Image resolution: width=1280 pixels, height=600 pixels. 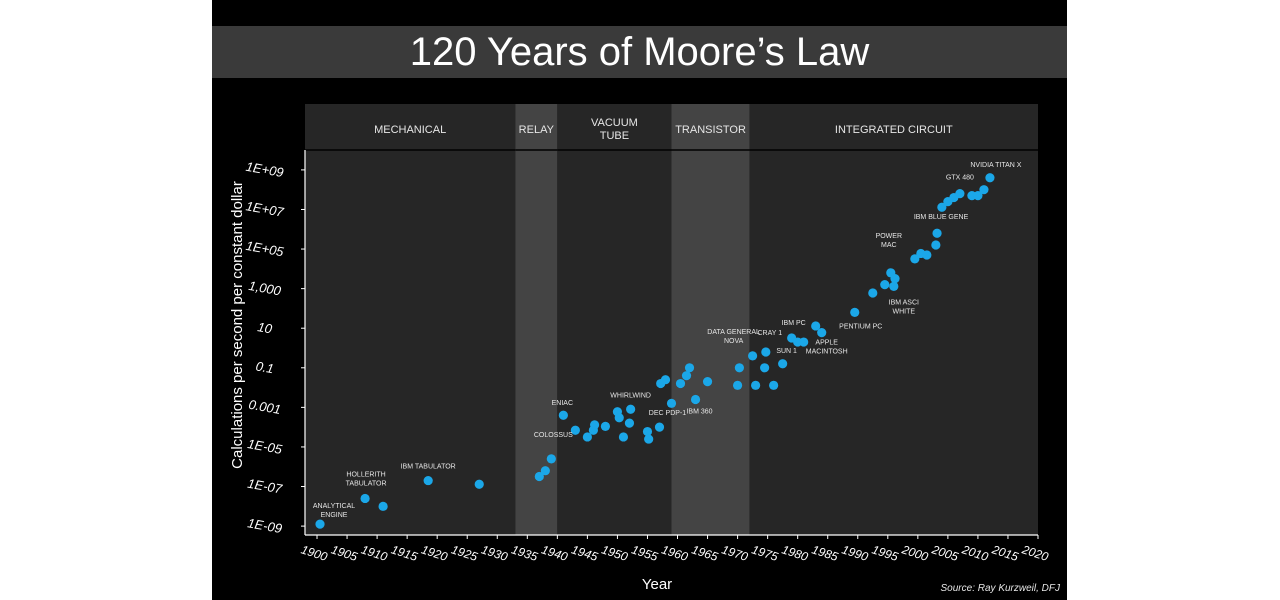 What do you see at coordinates (1004, 553) in the screenshot?
I see `x-tick-label: 2015` at bounding box center [1004, 553].